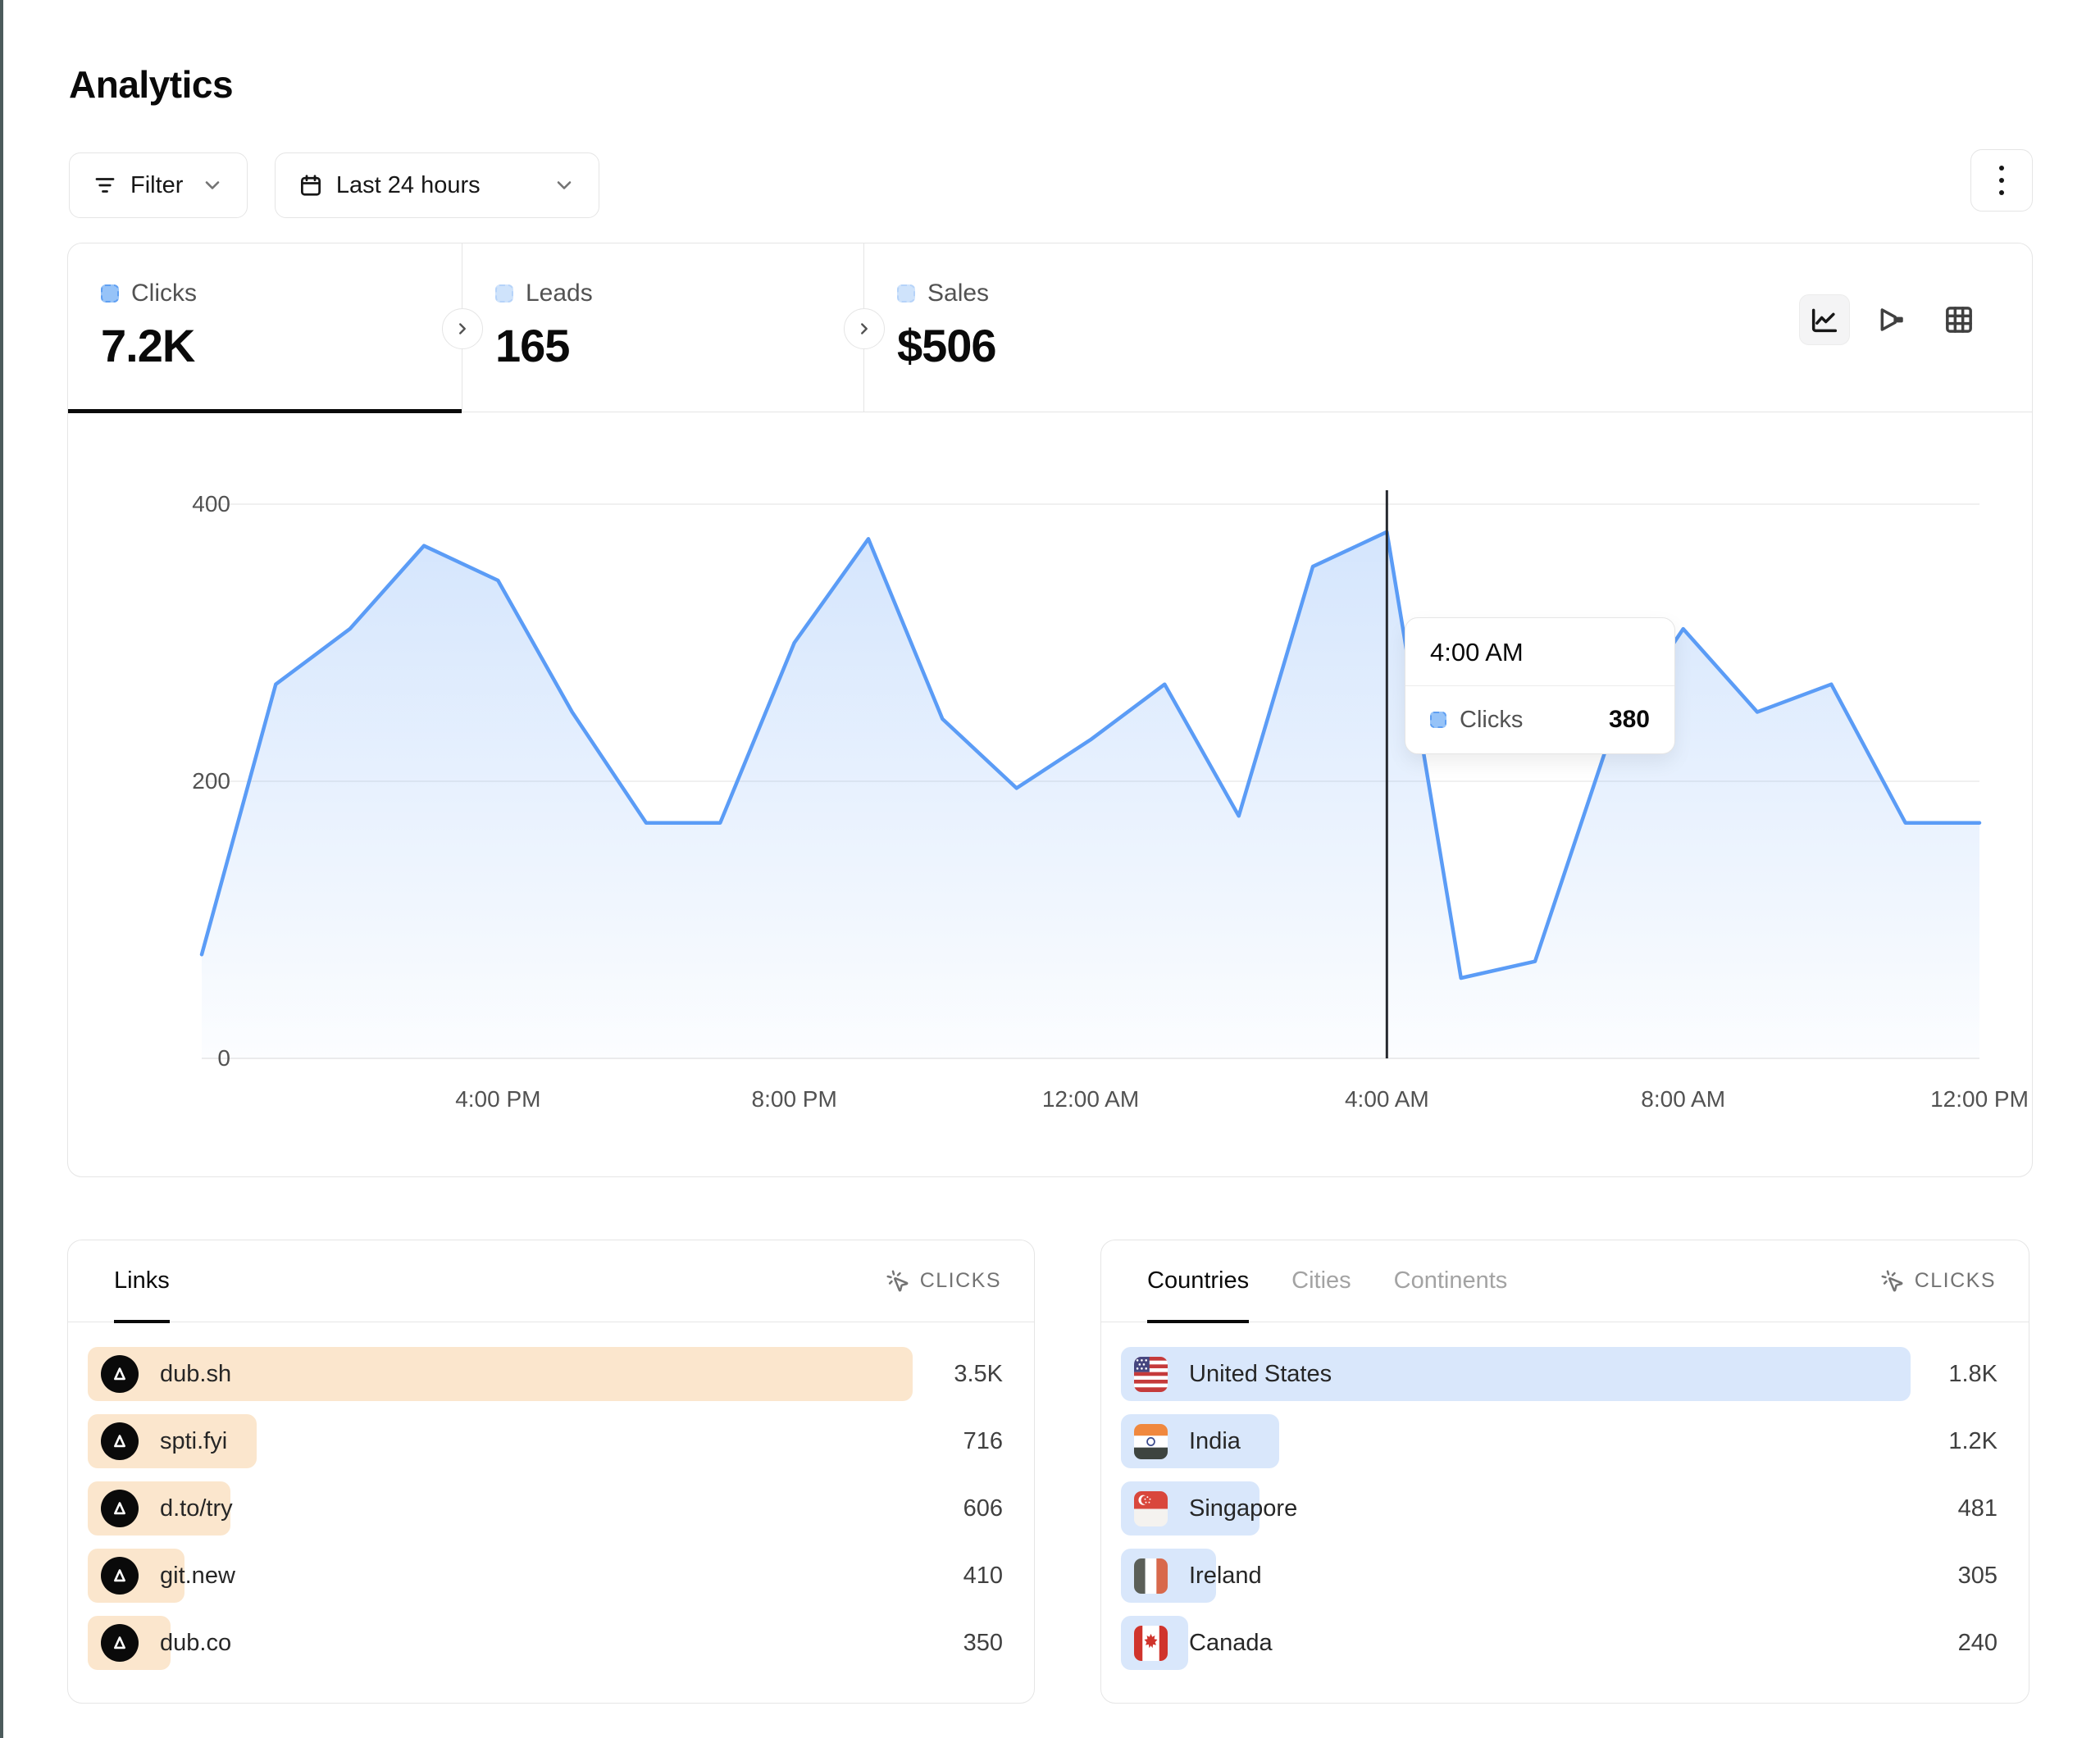 The image size is (2100, 1738). What do you see at coordinates (1565, 1508) in the screenshot?
I see `country-row: Singapore 481` at bounding box center [1565, 1508].